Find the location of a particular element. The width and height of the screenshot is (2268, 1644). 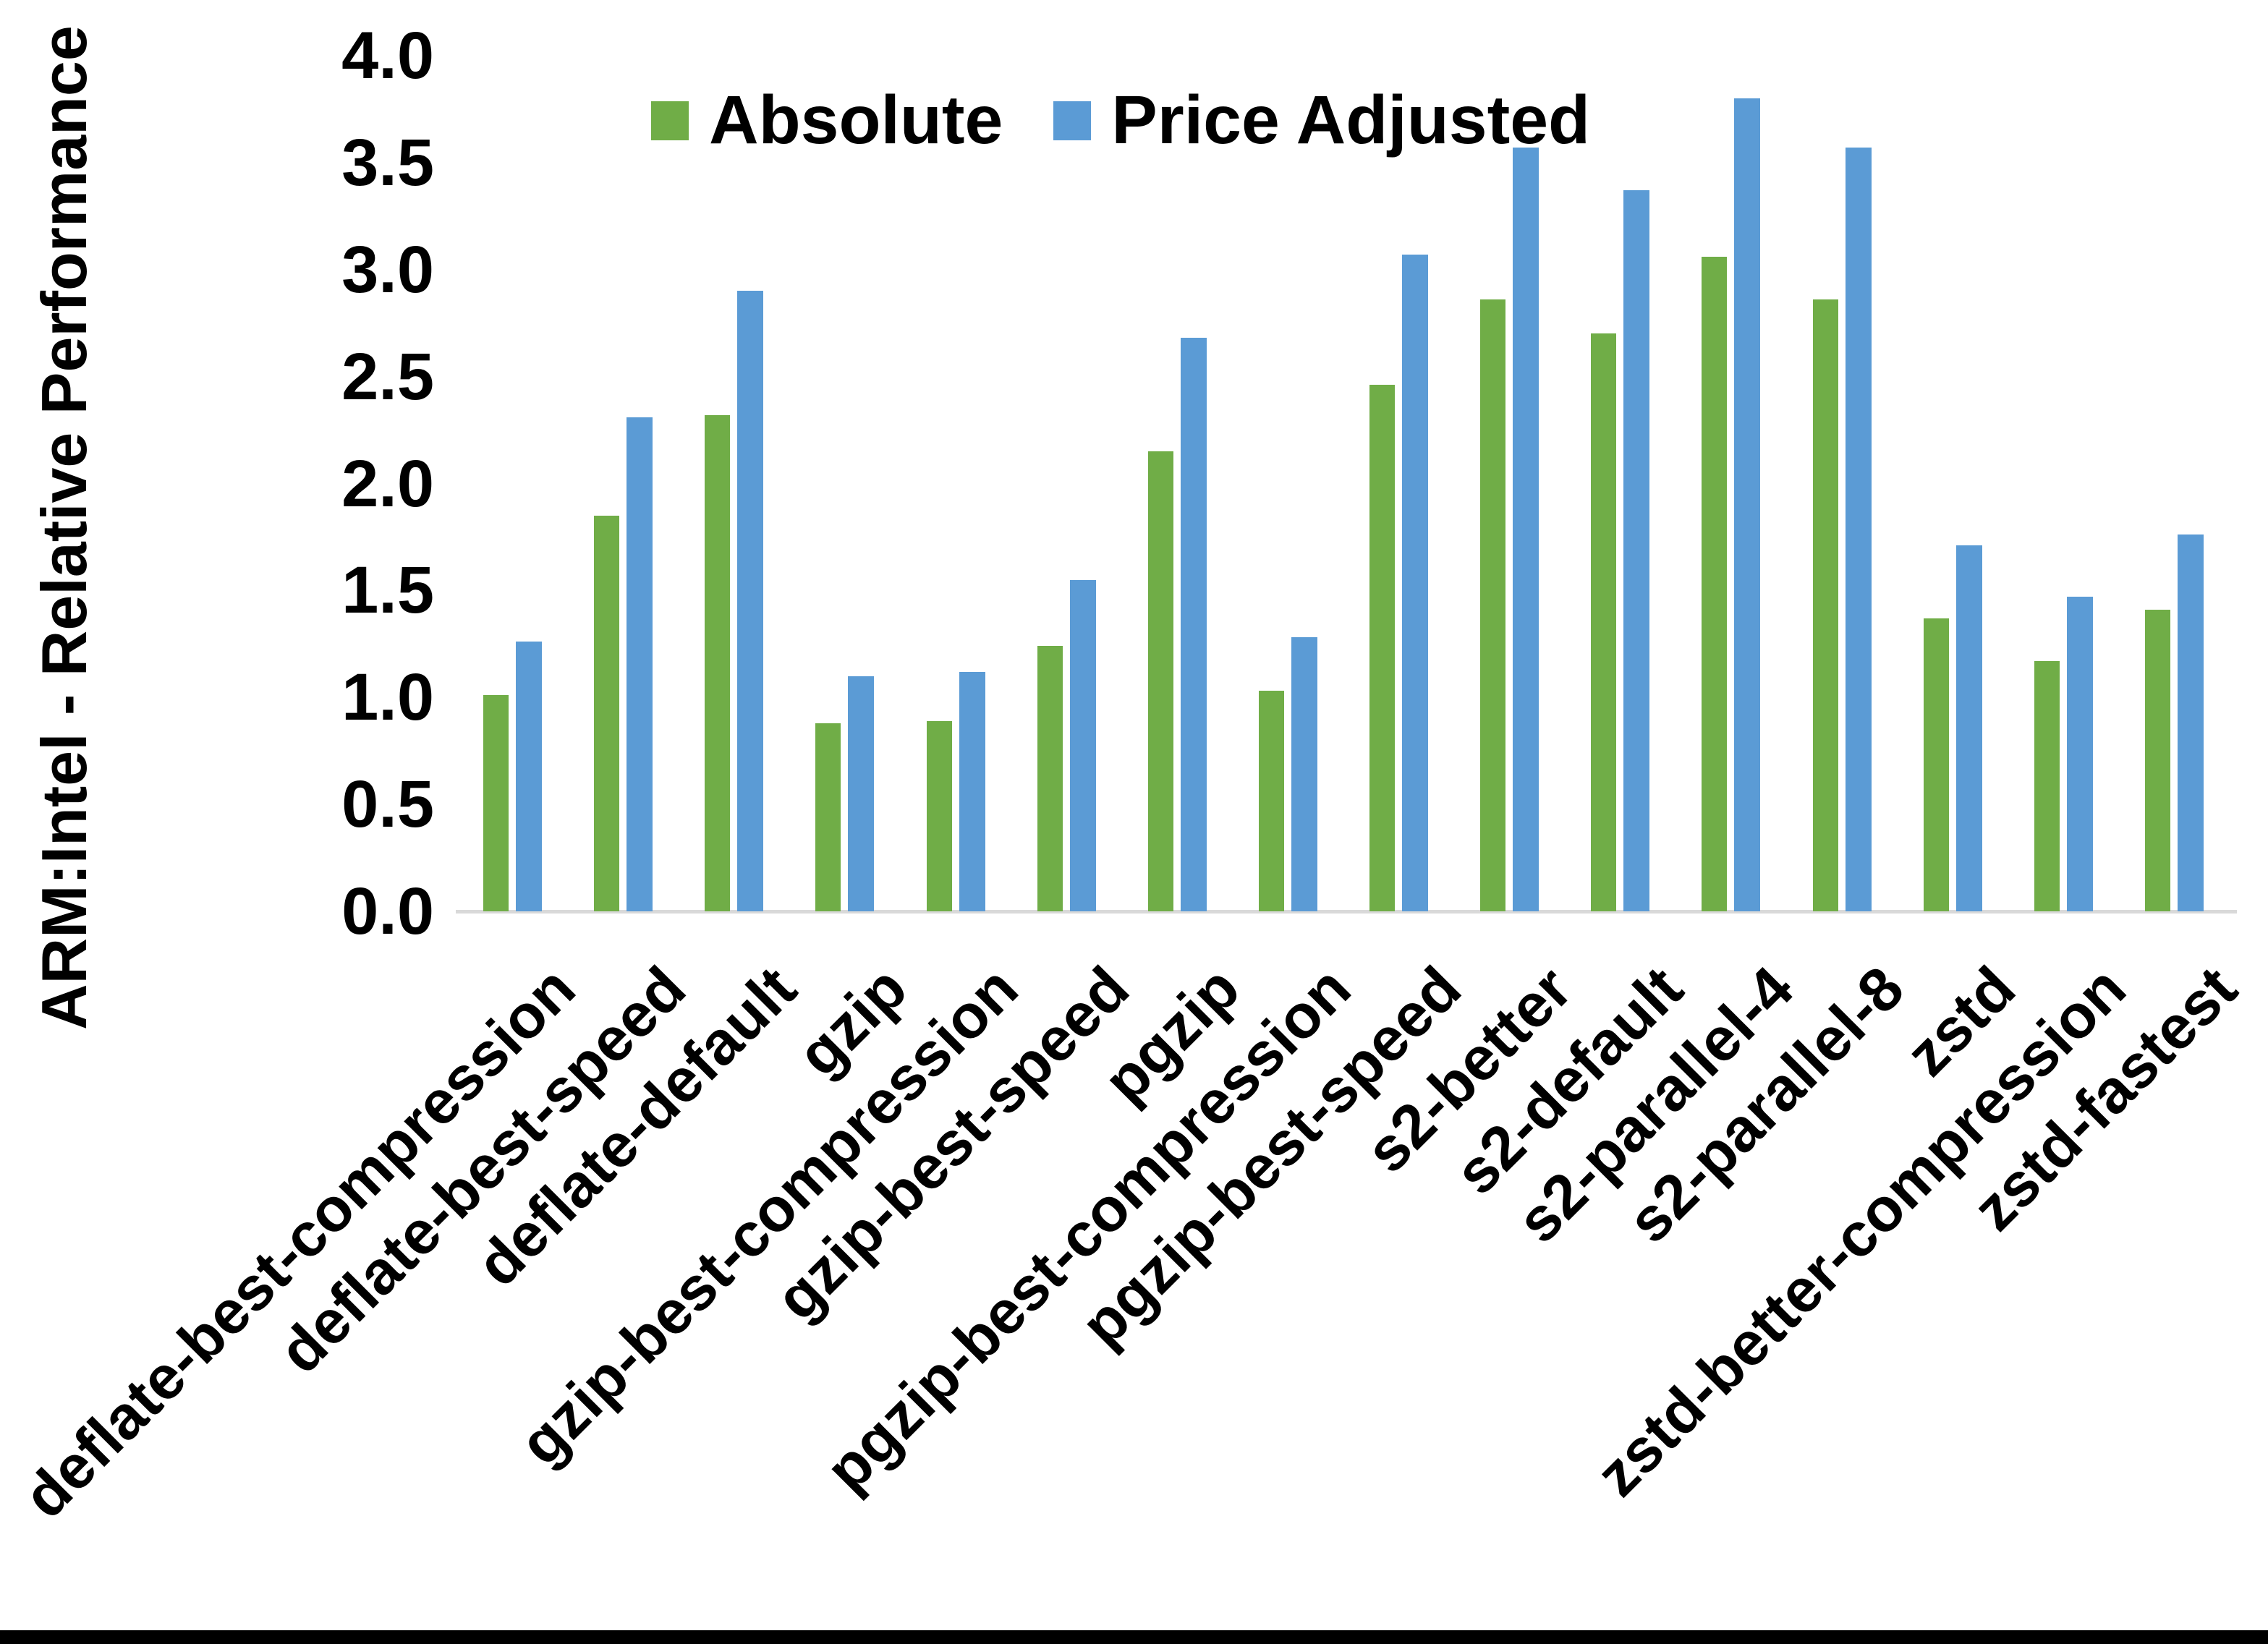

y-tick-3.0: 3.0 is located at coordinates (387, 269).